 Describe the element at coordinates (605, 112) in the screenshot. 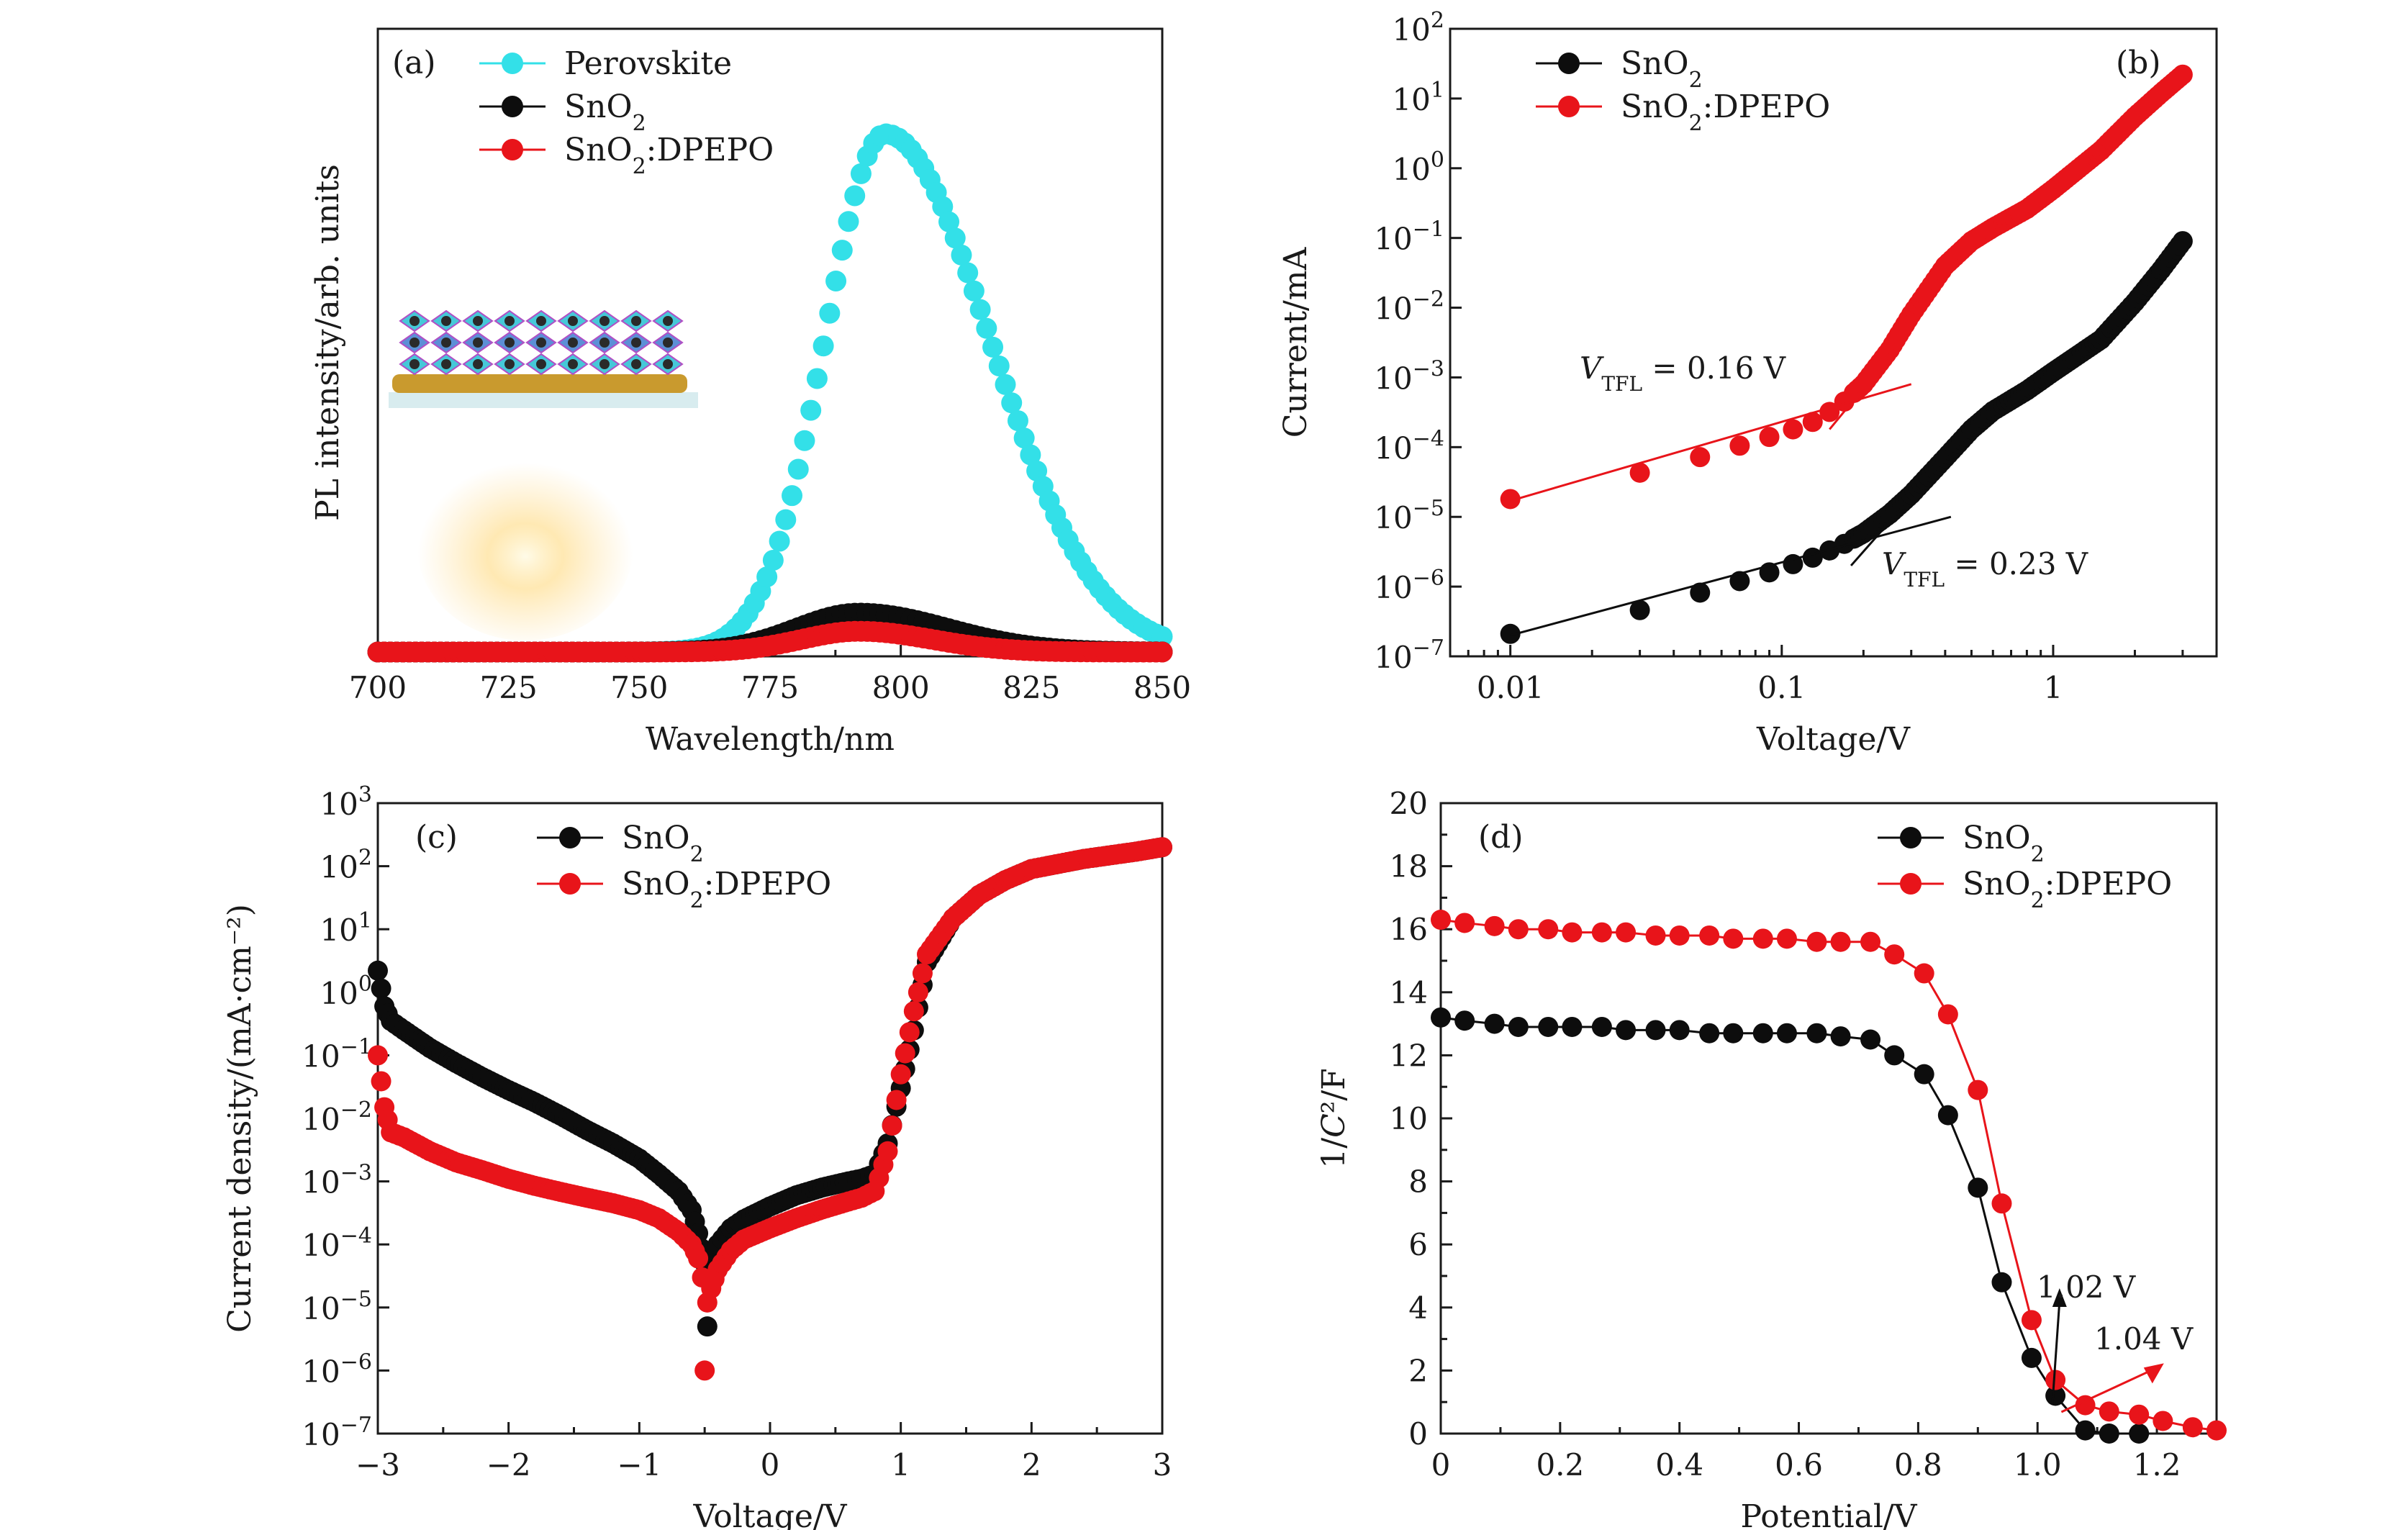

I see `legend-1-legend-label: SnO2` at that location.